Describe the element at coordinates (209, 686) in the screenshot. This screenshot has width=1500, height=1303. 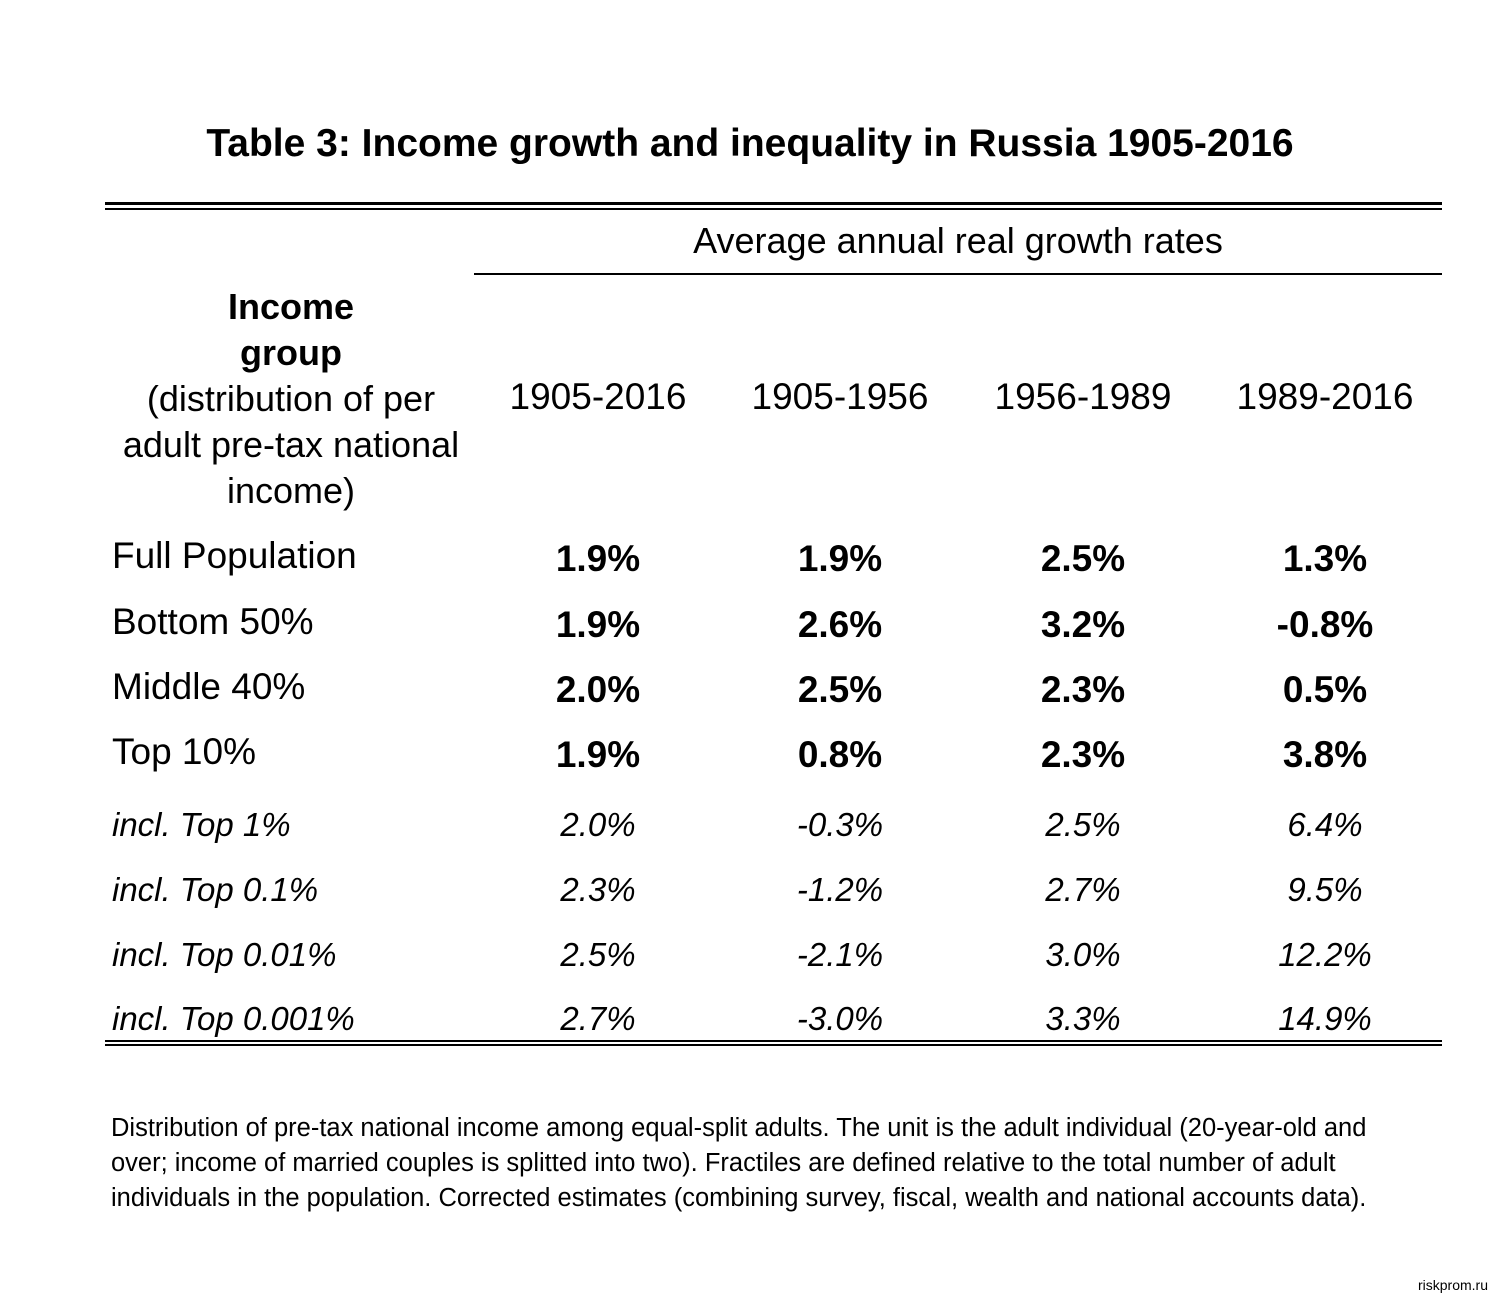
I see `row-label: Middle 40%` at that location.